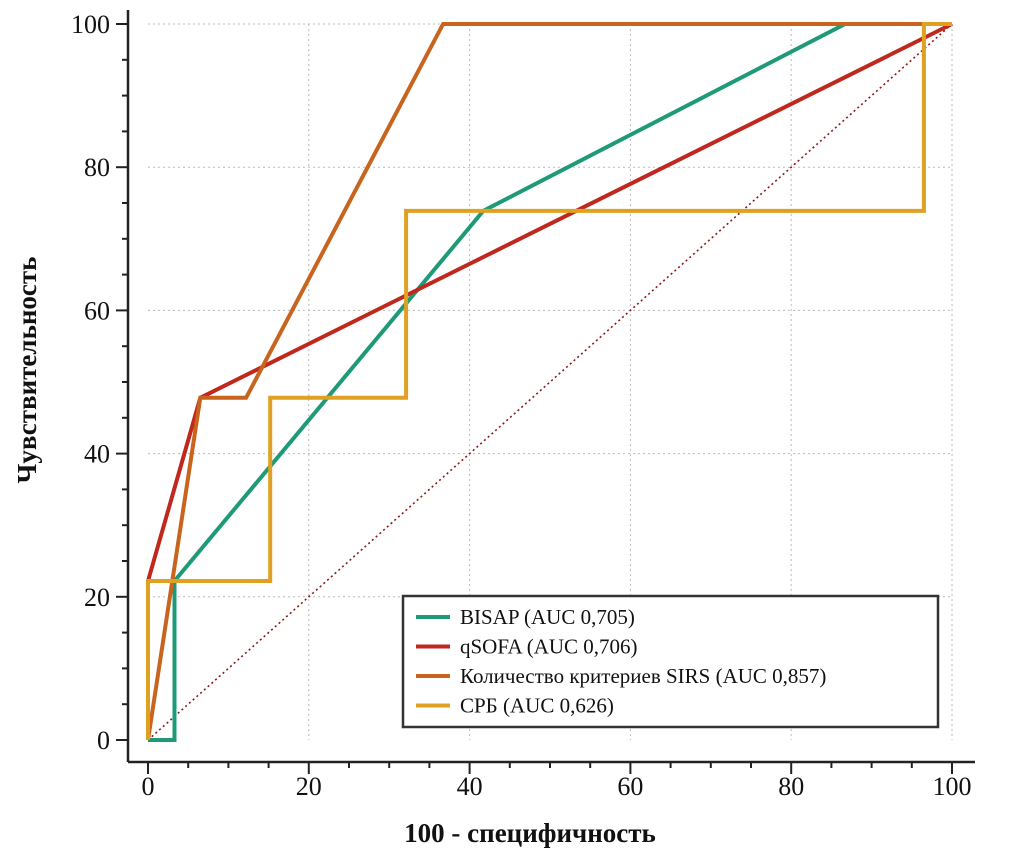 The width and height of the screenshot is (1013, 855). I want to click on y-tick-label: 40, so click(97, 454).